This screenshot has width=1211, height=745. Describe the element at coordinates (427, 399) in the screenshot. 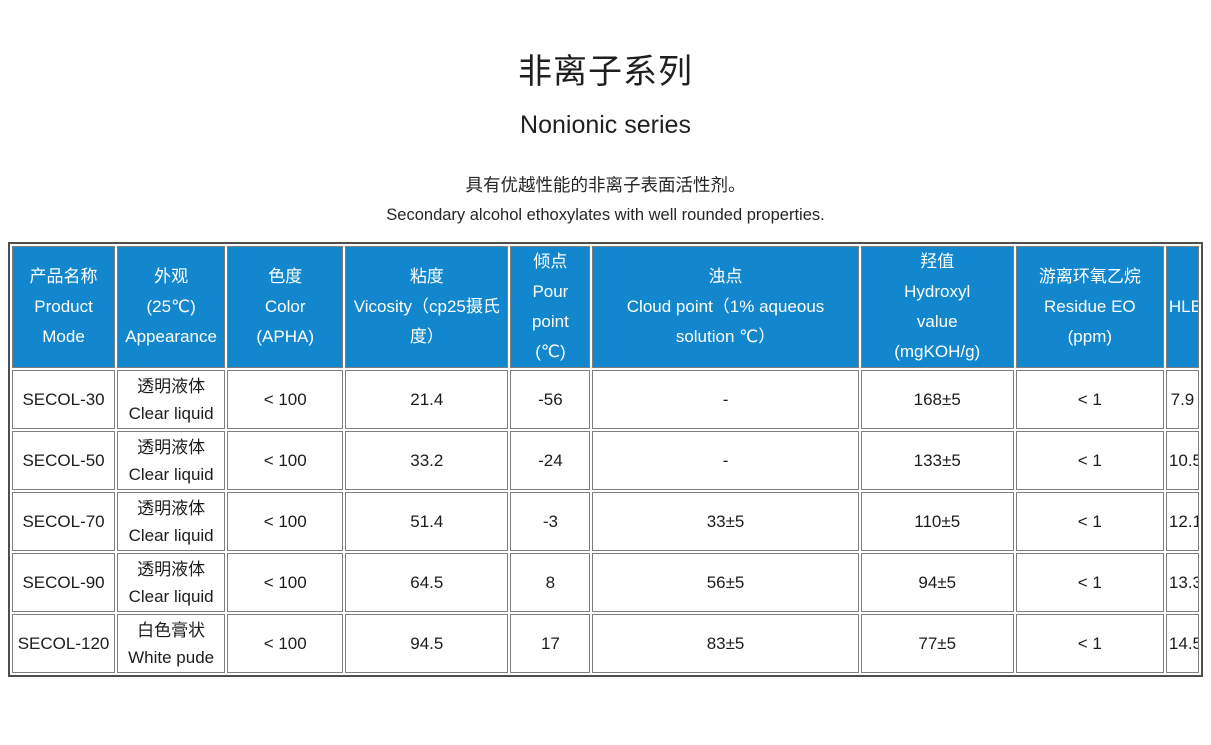

I see `cell-viscosity: 21.4` at that location.